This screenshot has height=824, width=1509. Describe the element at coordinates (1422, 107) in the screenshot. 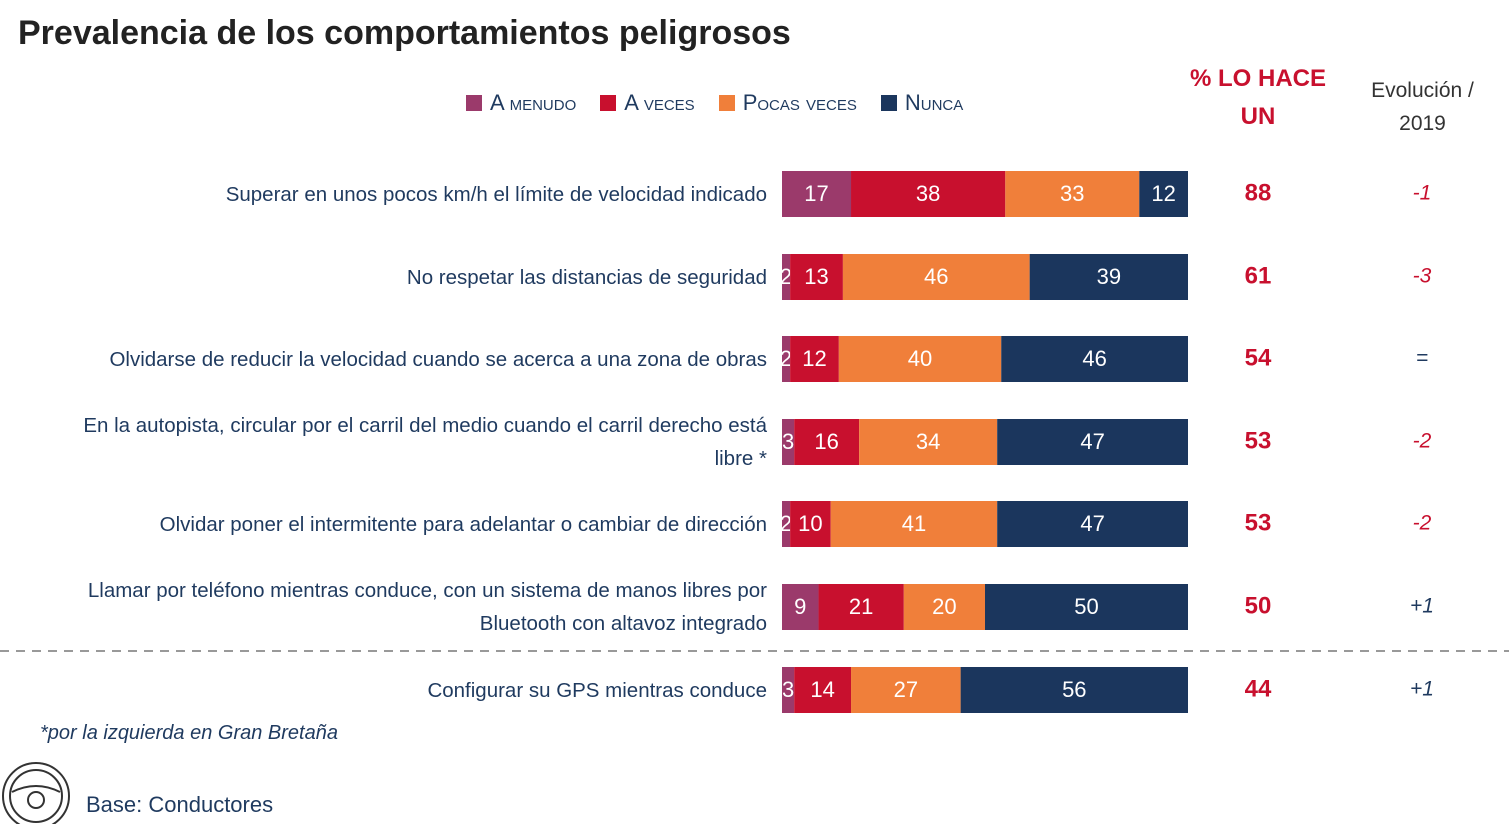

I see `evolution-header: Evolución / 2019` at that location.